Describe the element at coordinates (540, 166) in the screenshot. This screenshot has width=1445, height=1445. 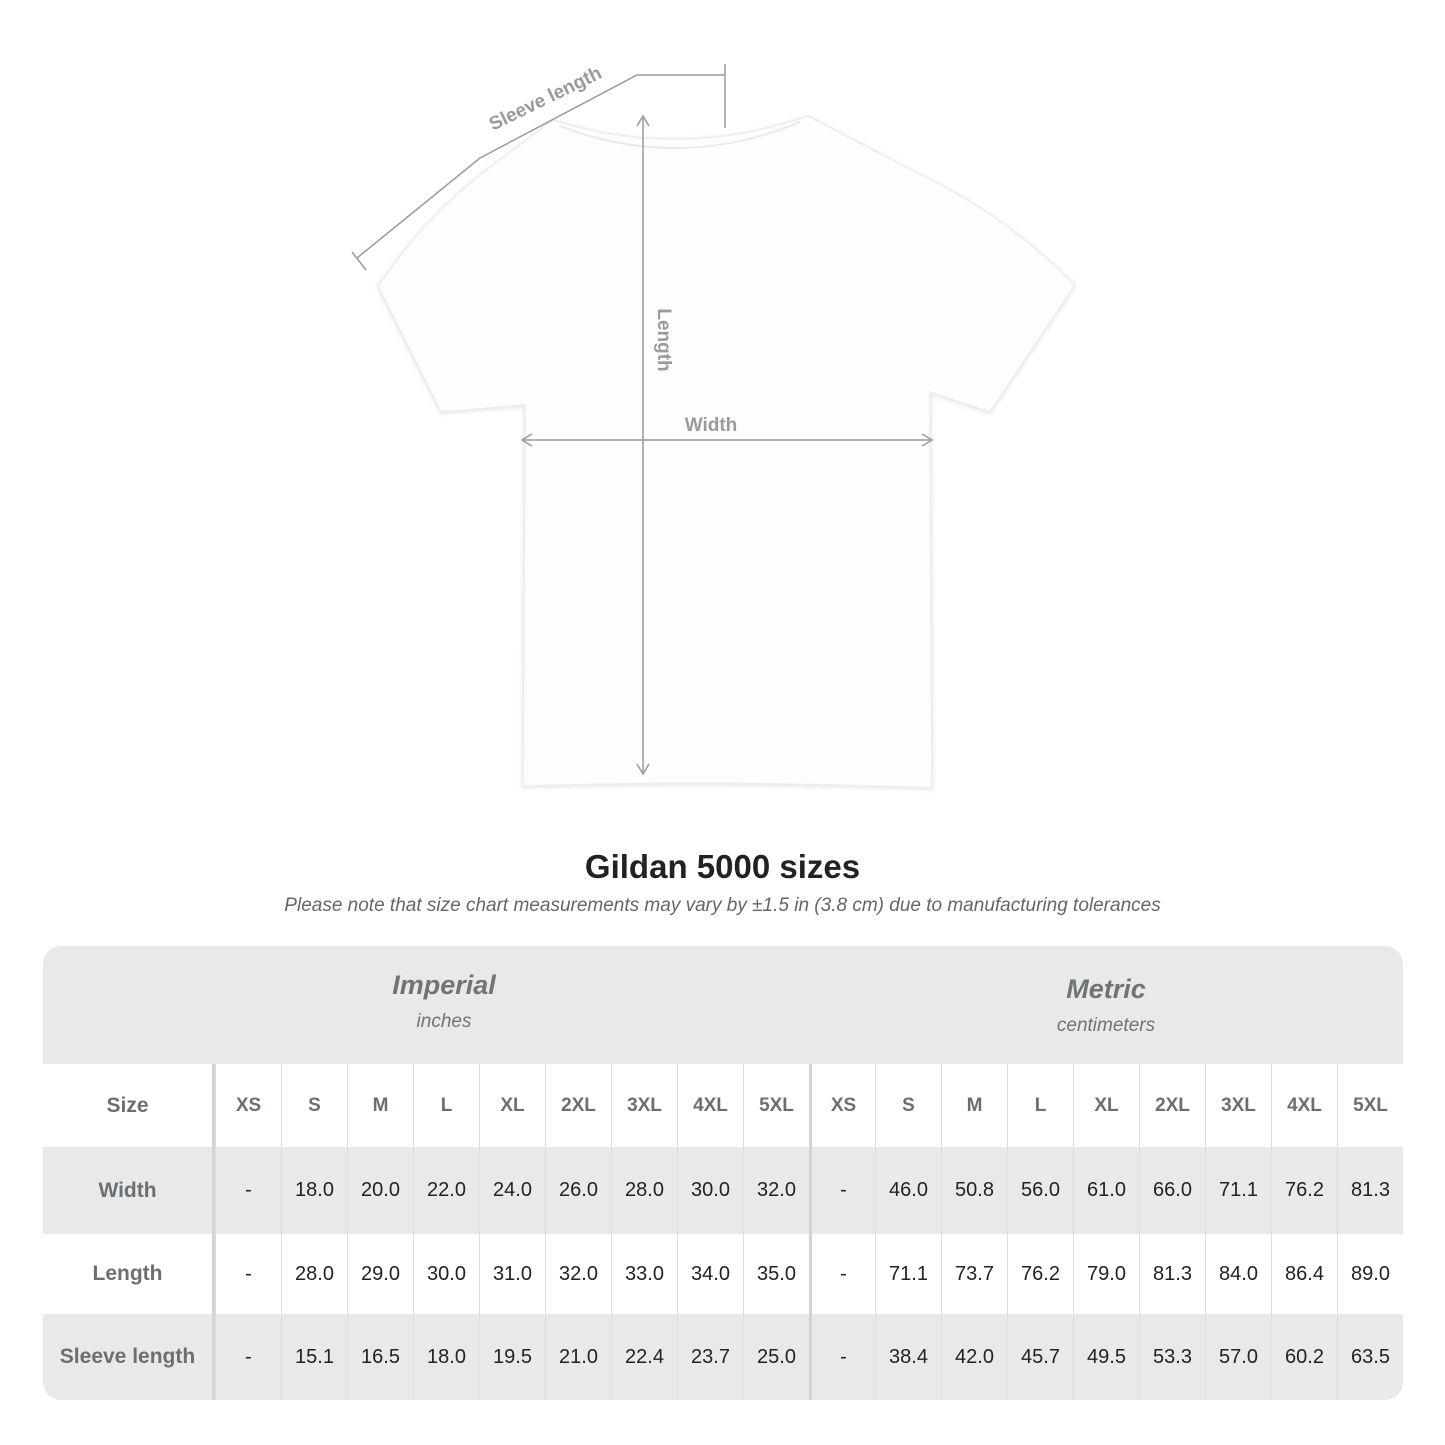
I see `sleeve-length-line` at that location.